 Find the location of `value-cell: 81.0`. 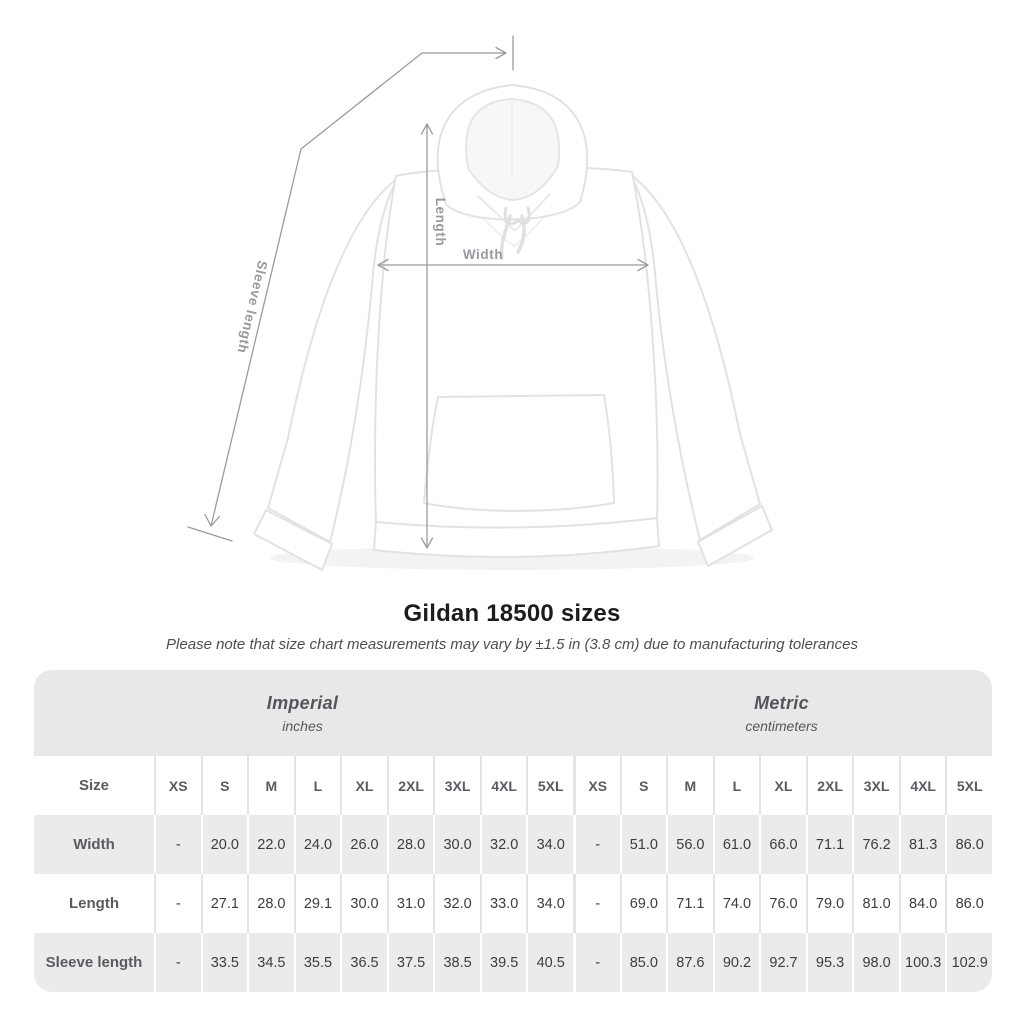

value-cell: 81.0 is located at coordinates (875, 903).